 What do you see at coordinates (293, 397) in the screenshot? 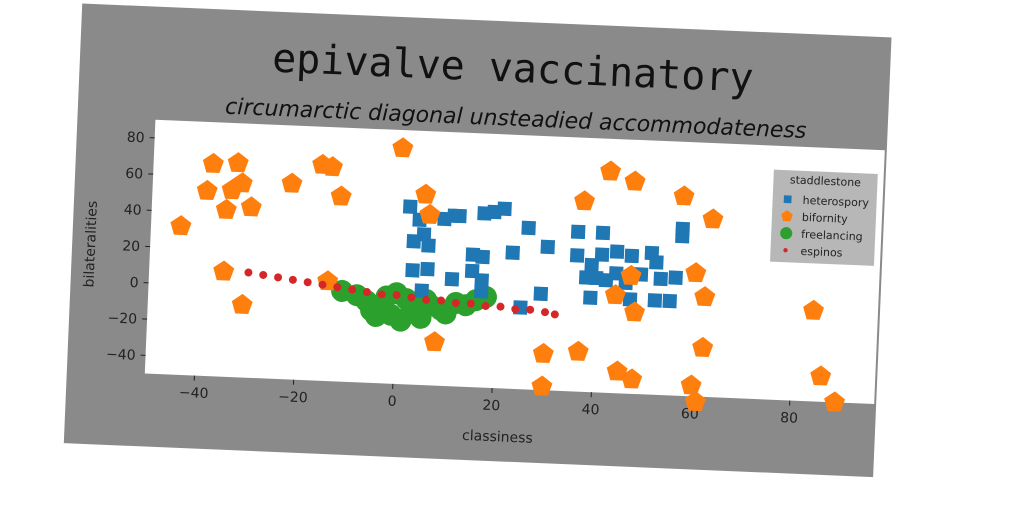
I see `x-tick-label: −20` at bounding box center [293, 397].